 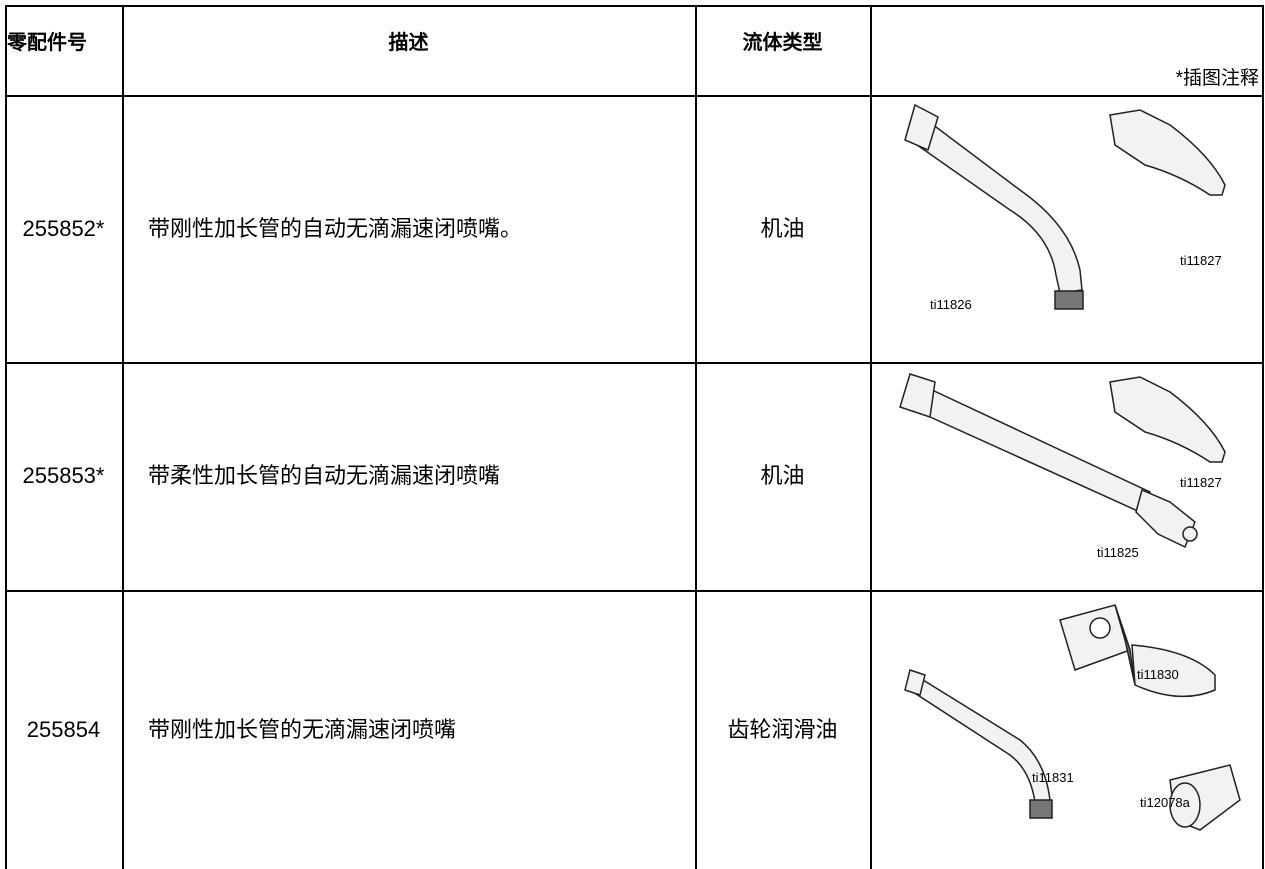 I want to click on header-fluid: 流体类型, so click(x=782, y=43).